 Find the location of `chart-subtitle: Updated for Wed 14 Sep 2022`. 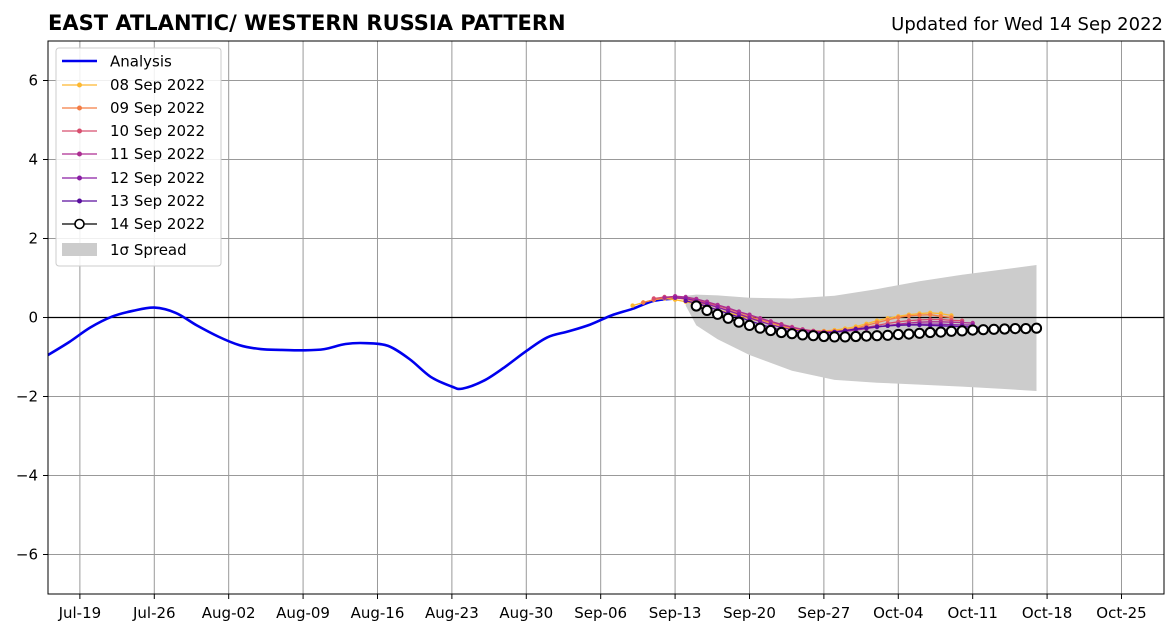

chart-subtitle: Updated for Wed 14 Sep 2022 is located at coordinates (1027, 24).